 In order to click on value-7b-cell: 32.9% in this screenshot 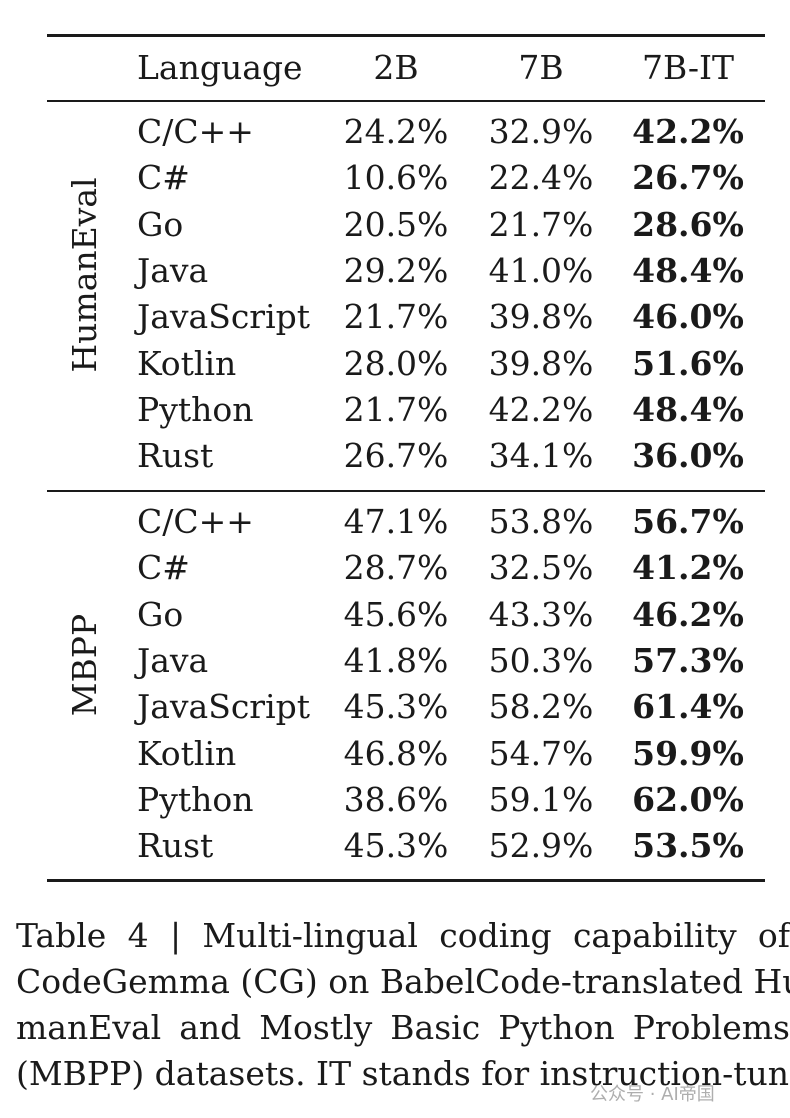, I will do `click(541, 131)`.